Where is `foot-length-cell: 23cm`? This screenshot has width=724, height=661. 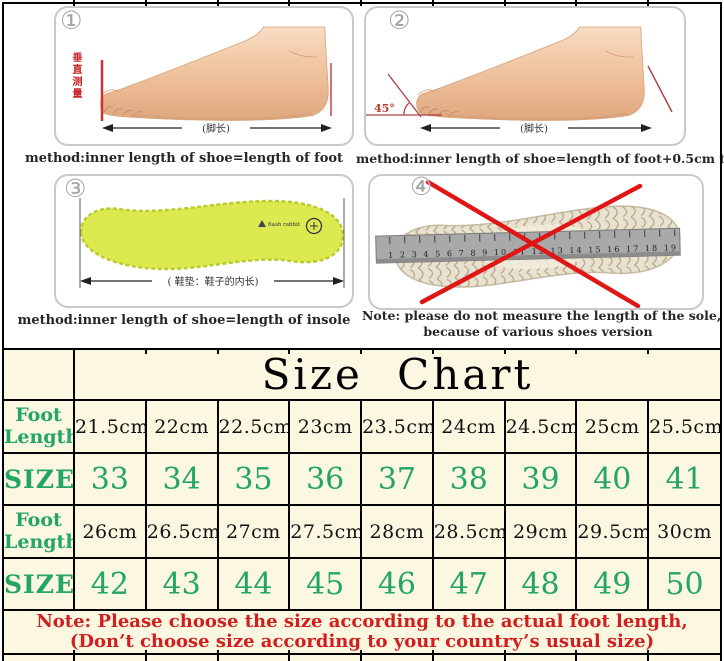 foot-length-cell: 23cm is located at coordinates (325, 426).